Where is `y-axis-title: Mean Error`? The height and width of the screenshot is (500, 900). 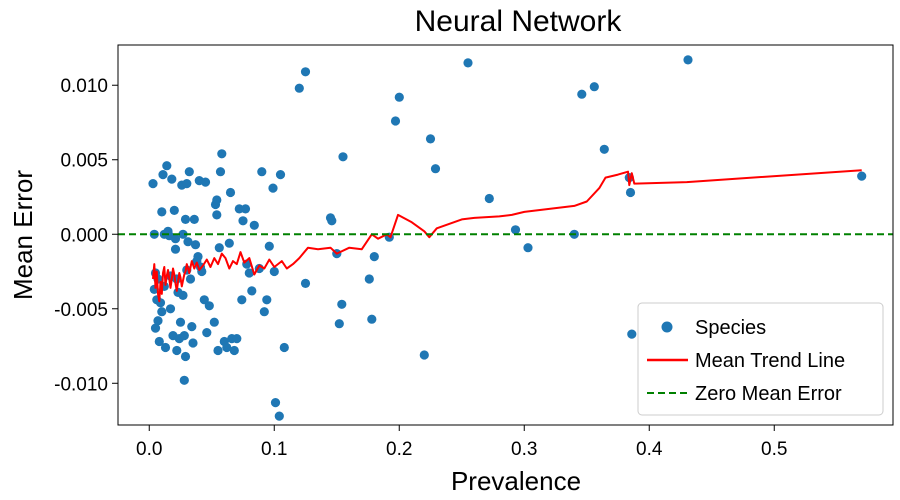 y-axis-title: Mean Error is located at coordinates (23, 235).